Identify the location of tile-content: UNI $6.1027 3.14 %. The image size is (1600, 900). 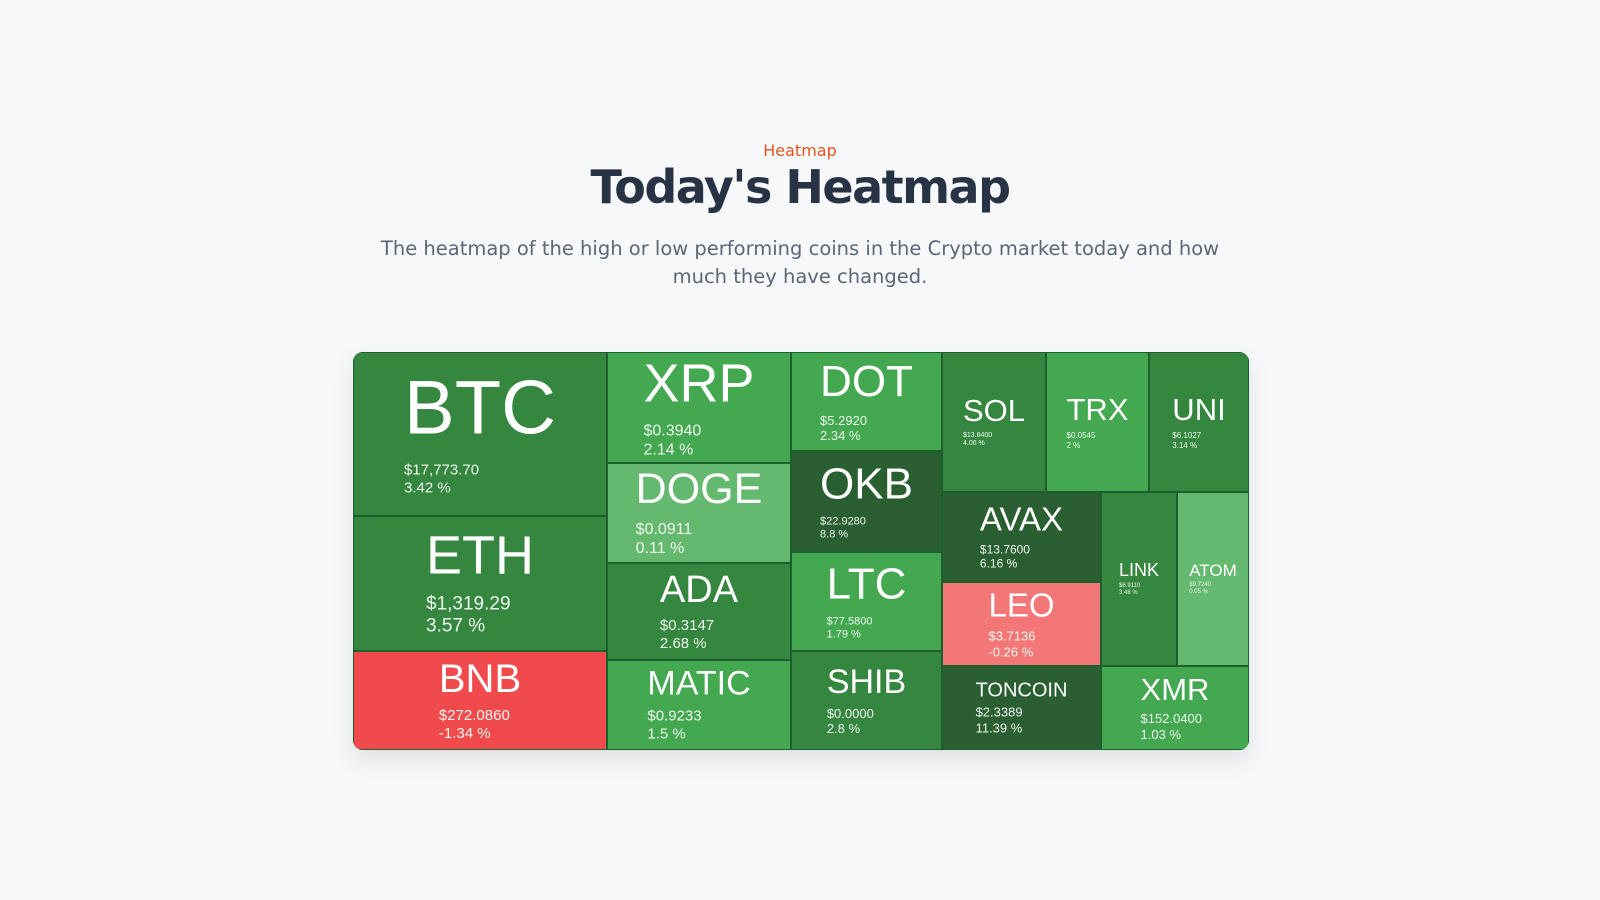
(1198, 422).